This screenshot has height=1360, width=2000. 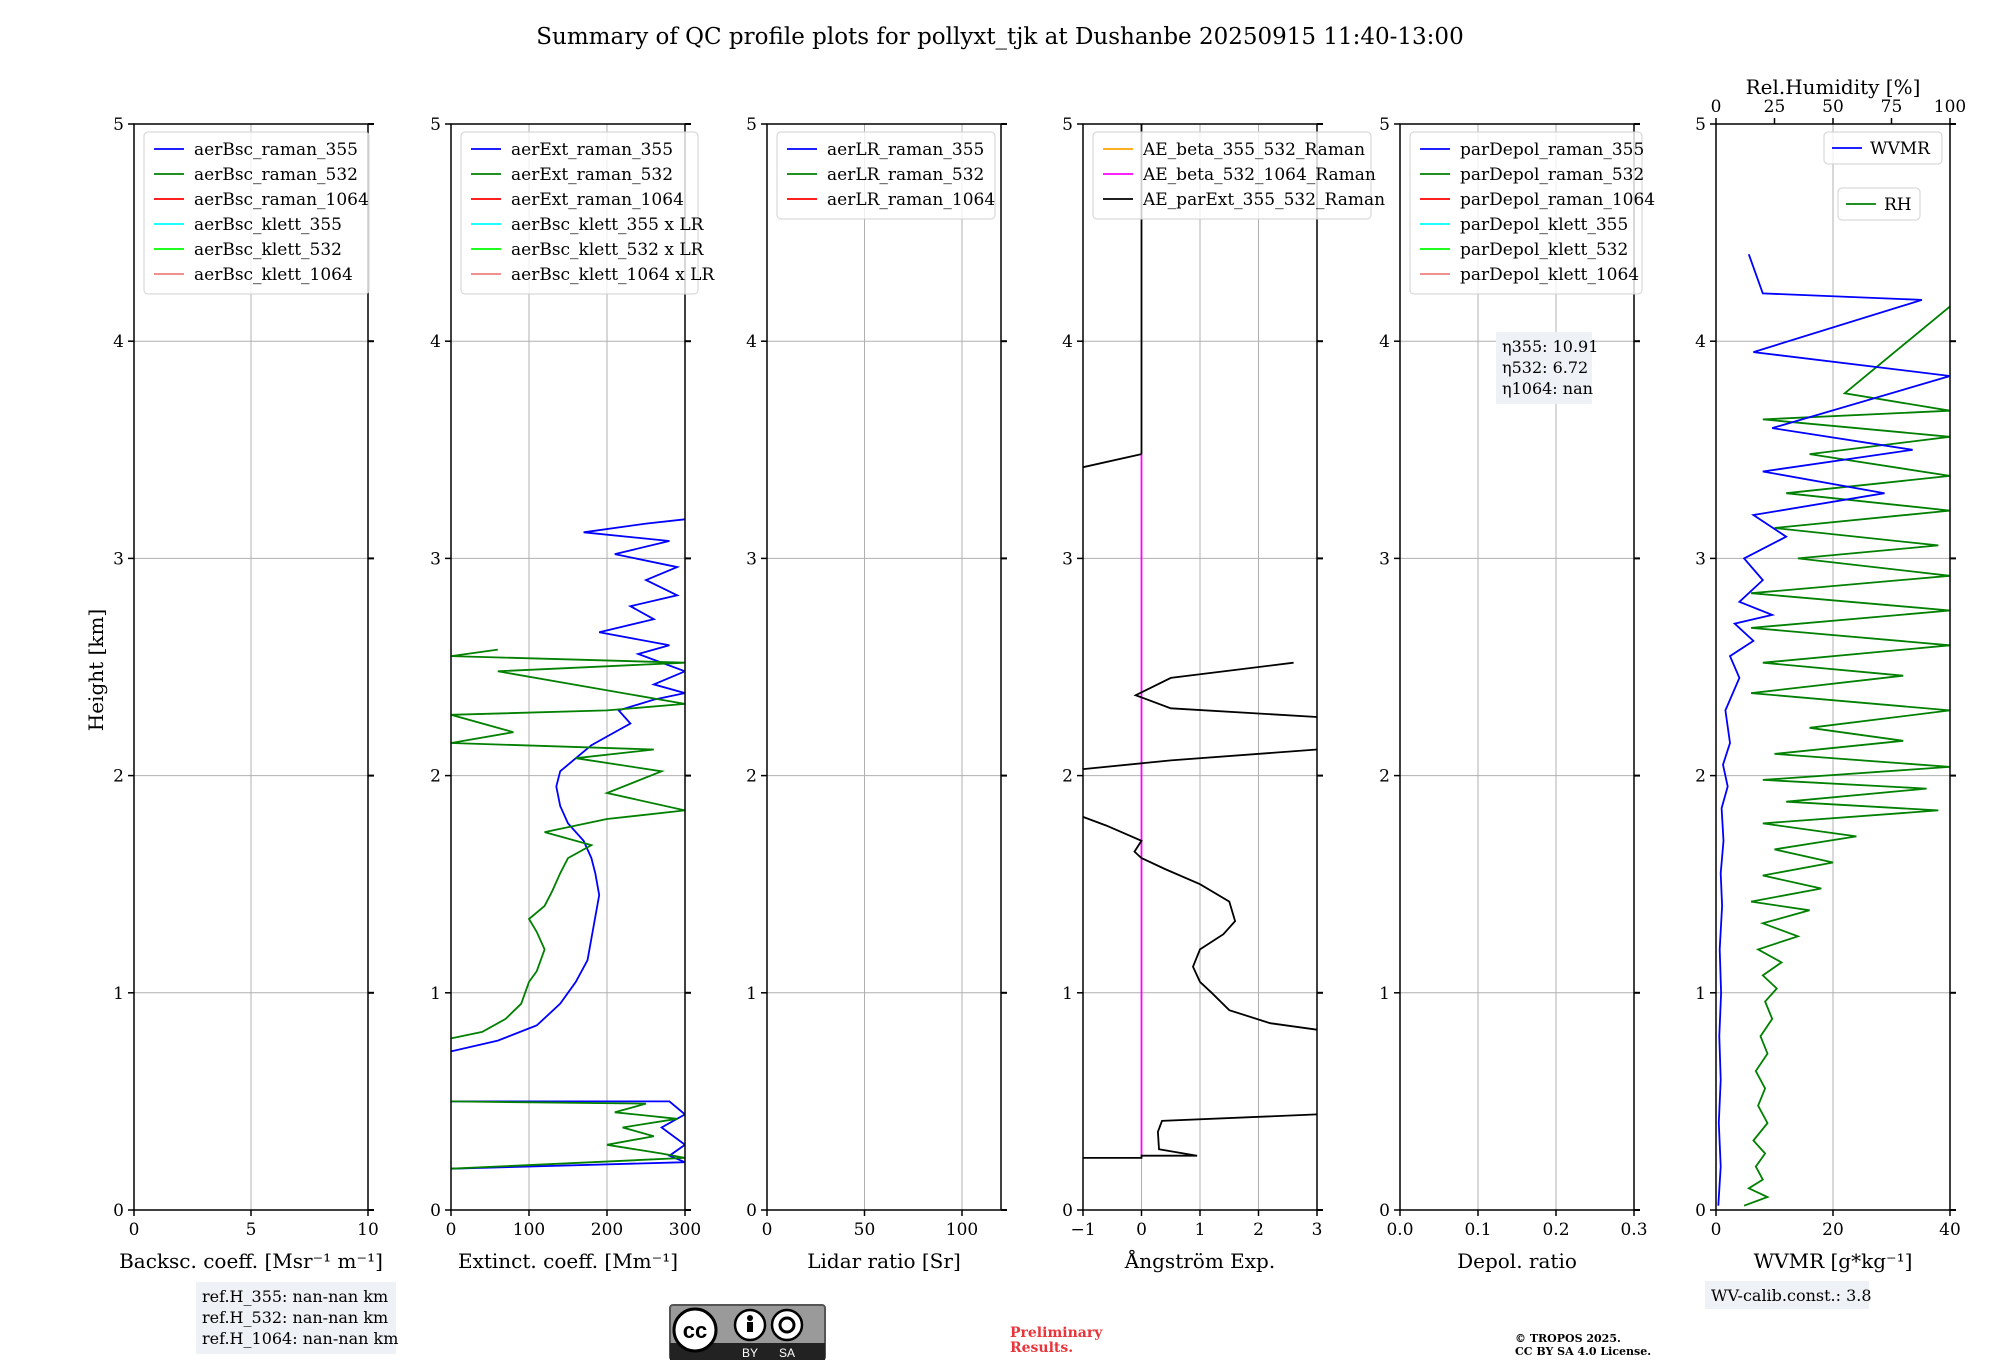 What do you see at coordinates (281, 200) in the screenshot?
I see `legend-label: aerBsc_raman_1064` at bounding box center [281, 200].